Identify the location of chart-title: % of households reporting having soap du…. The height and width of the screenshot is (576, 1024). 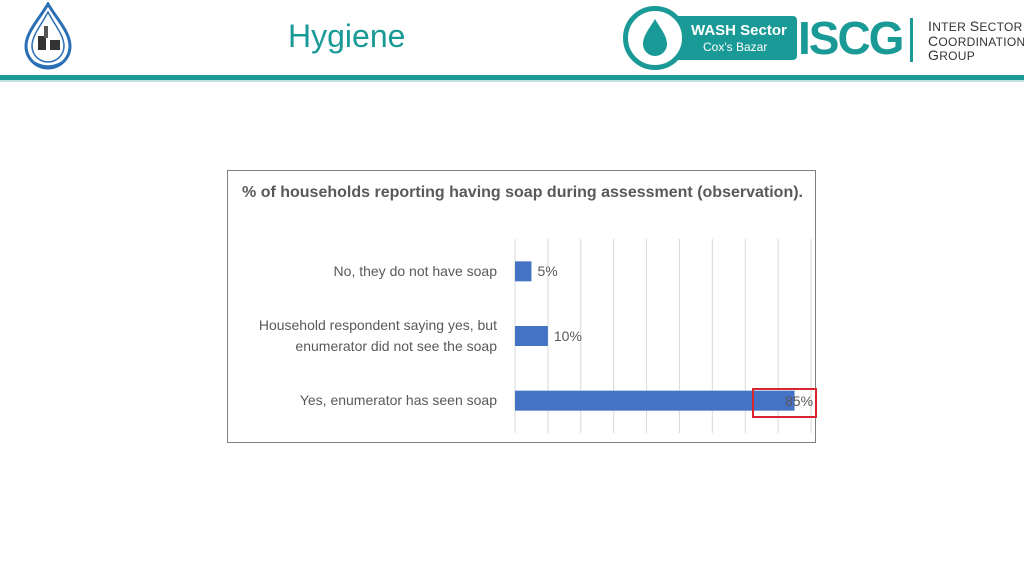
(522, 192).